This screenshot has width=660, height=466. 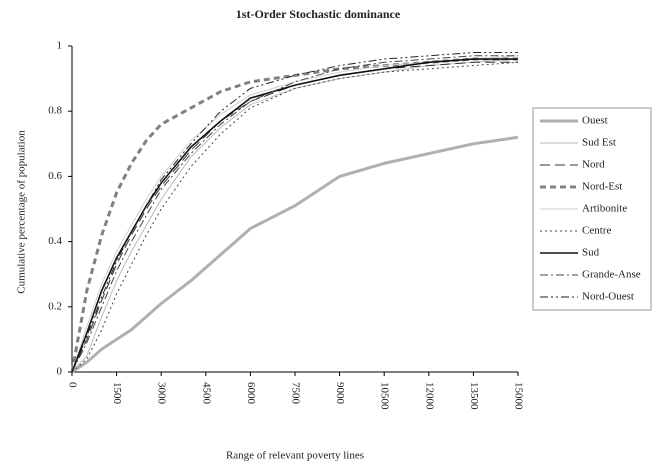 I want to click on x-tick-label: 1500, so click(x=117, y=393).